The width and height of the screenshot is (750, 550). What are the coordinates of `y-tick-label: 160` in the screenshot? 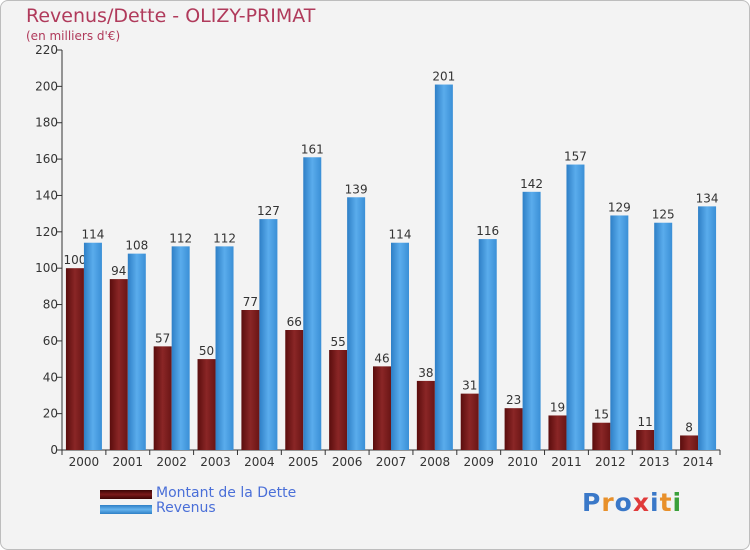 It's located at (46, 159).